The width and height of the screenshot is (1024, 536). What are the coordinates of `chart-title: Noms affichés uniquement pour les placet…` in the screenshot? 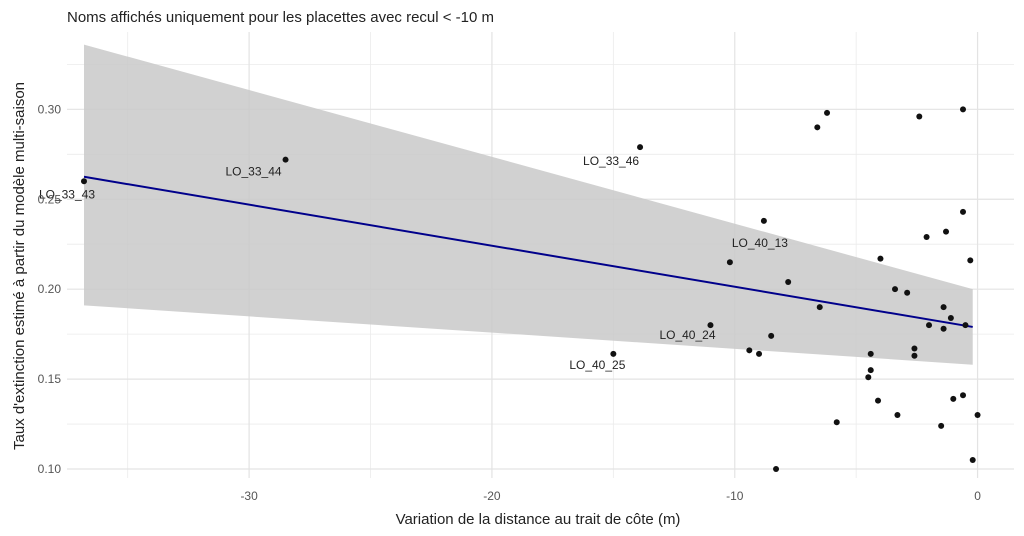 It's located at (281, 17).